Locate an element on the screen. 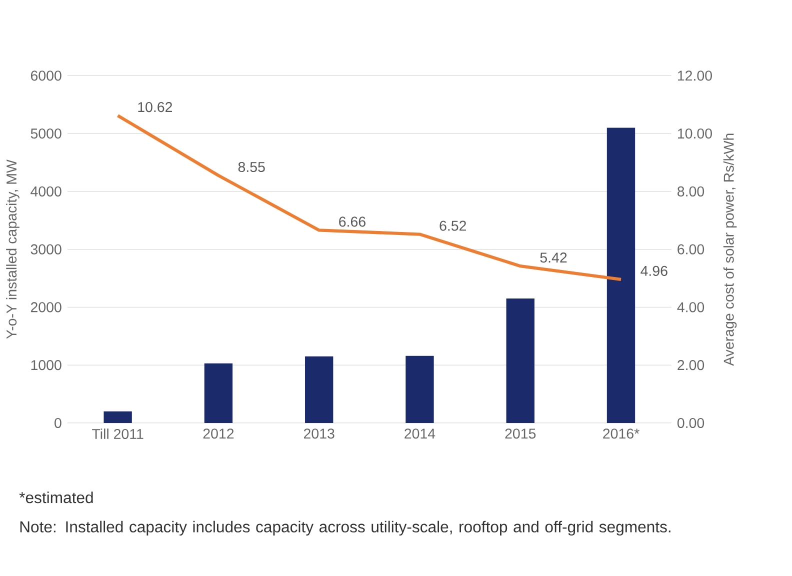 Image resolution: width=792 pixels, height=576 pixels. y2-tick-label: 2.00 is located at coordinates (691, 365).